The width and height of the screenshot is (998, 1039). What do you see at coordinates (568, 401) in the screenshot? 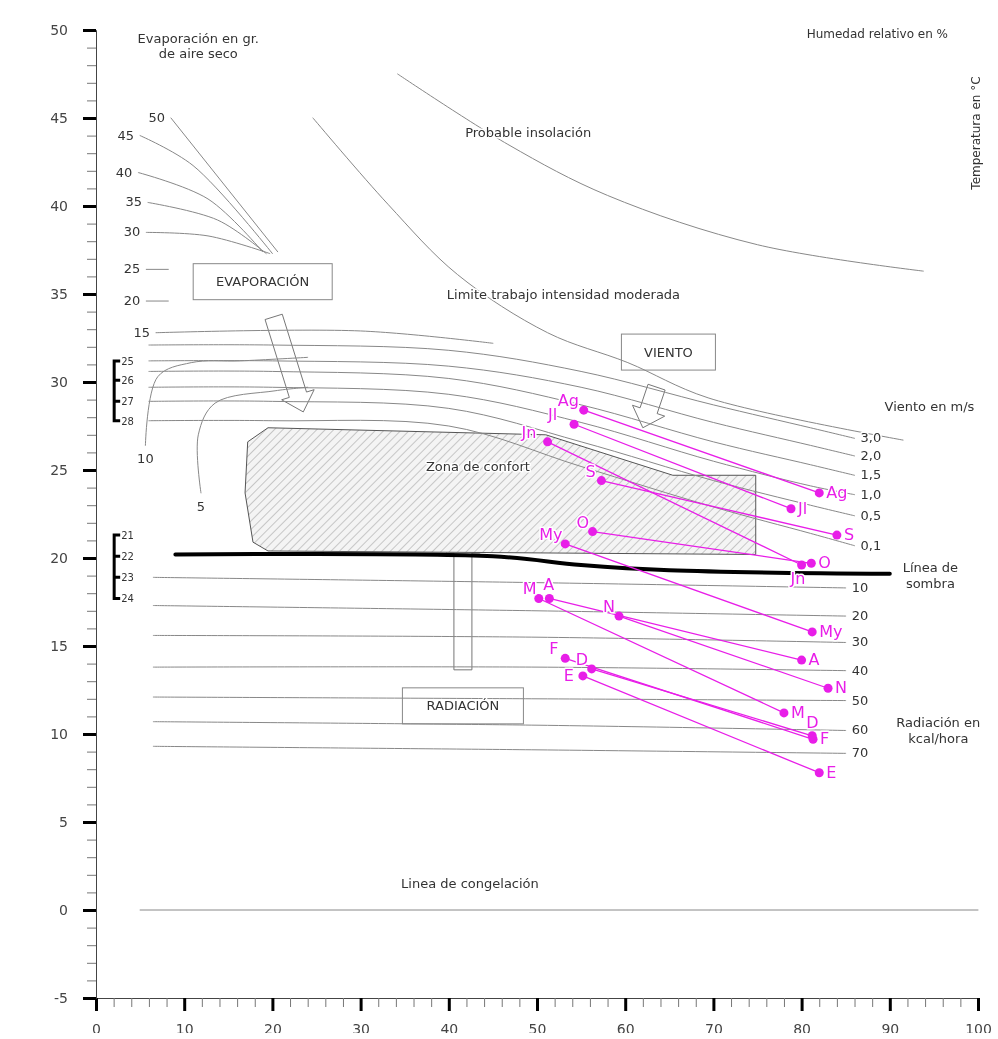
I see `series-label: Ag` at bounding box center [568, 401].